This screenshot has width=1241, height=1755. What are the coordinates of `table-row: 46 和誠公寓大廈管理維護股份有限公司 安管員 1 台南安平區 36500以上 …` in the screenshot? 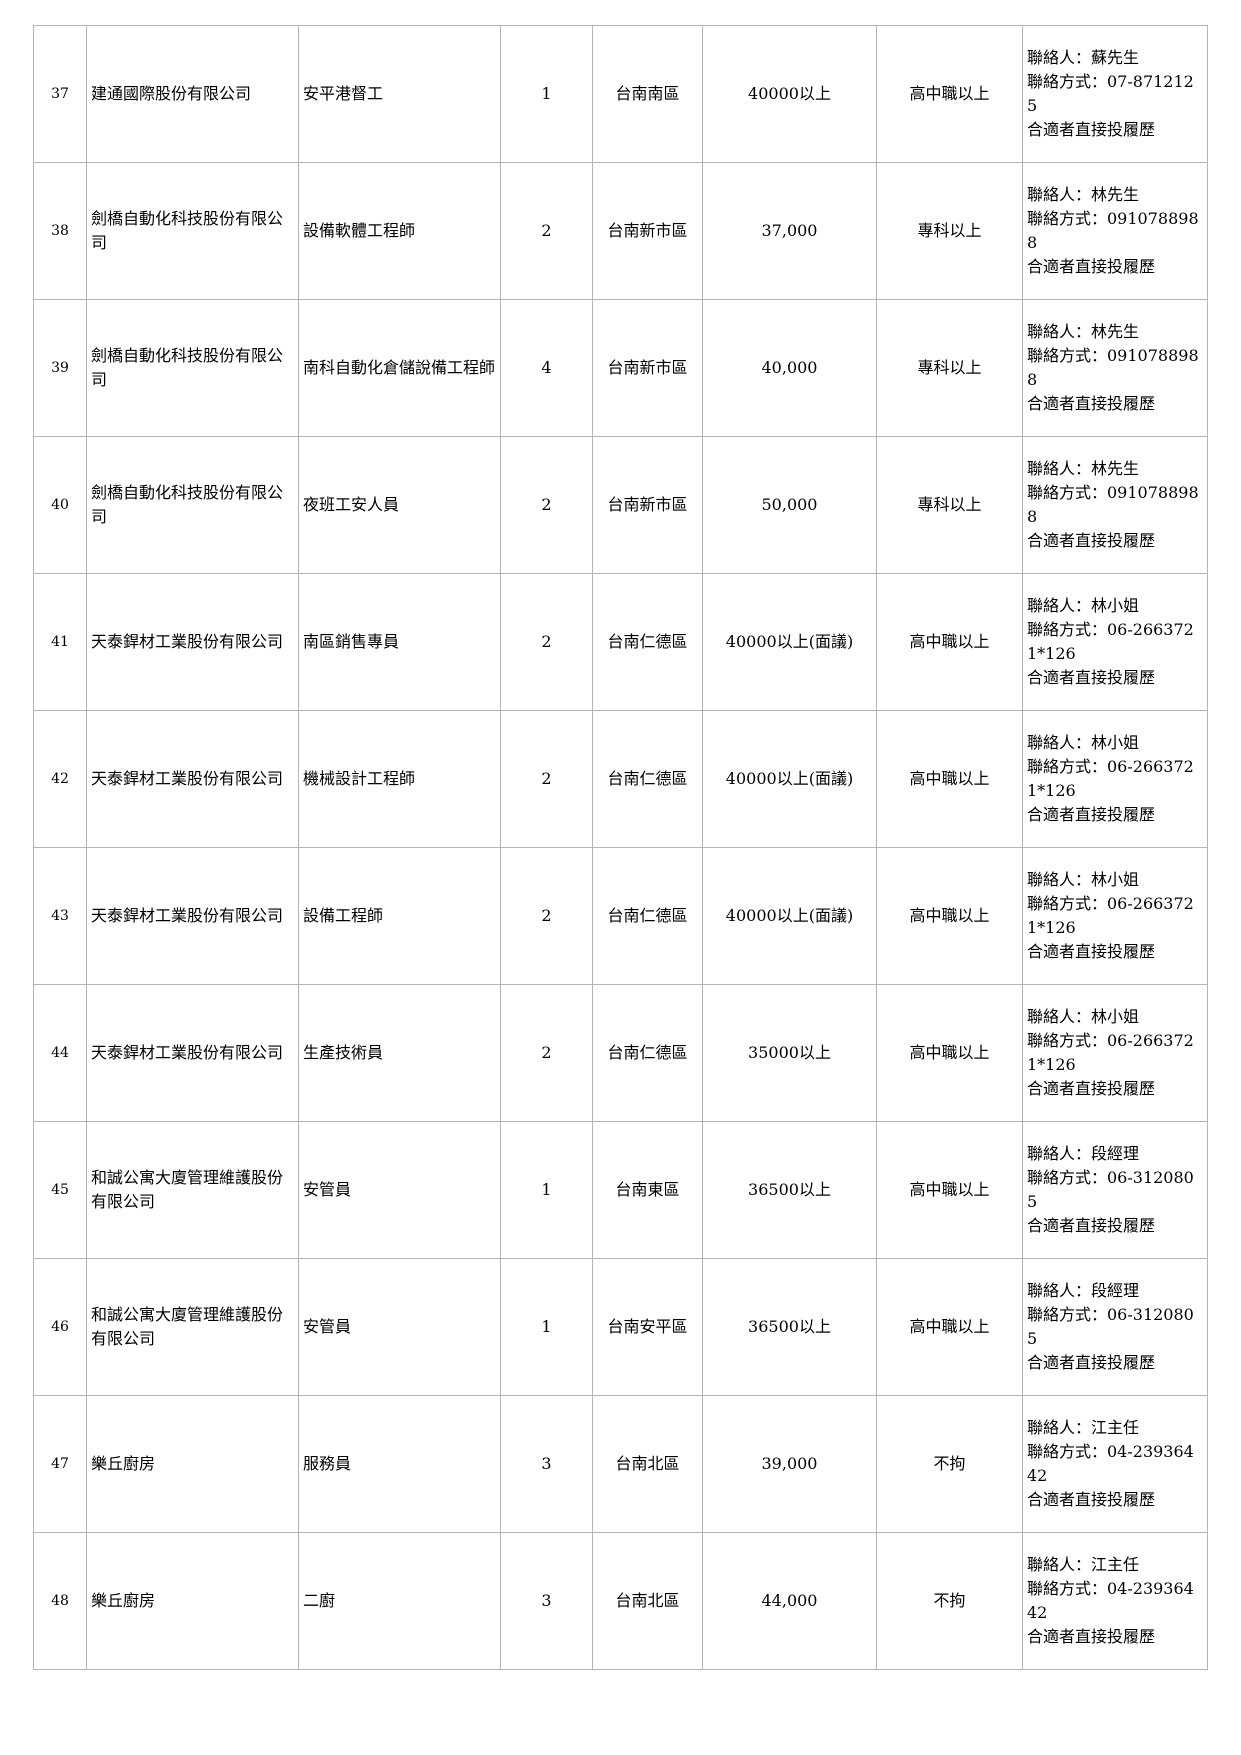 It's located at (620, 1327).